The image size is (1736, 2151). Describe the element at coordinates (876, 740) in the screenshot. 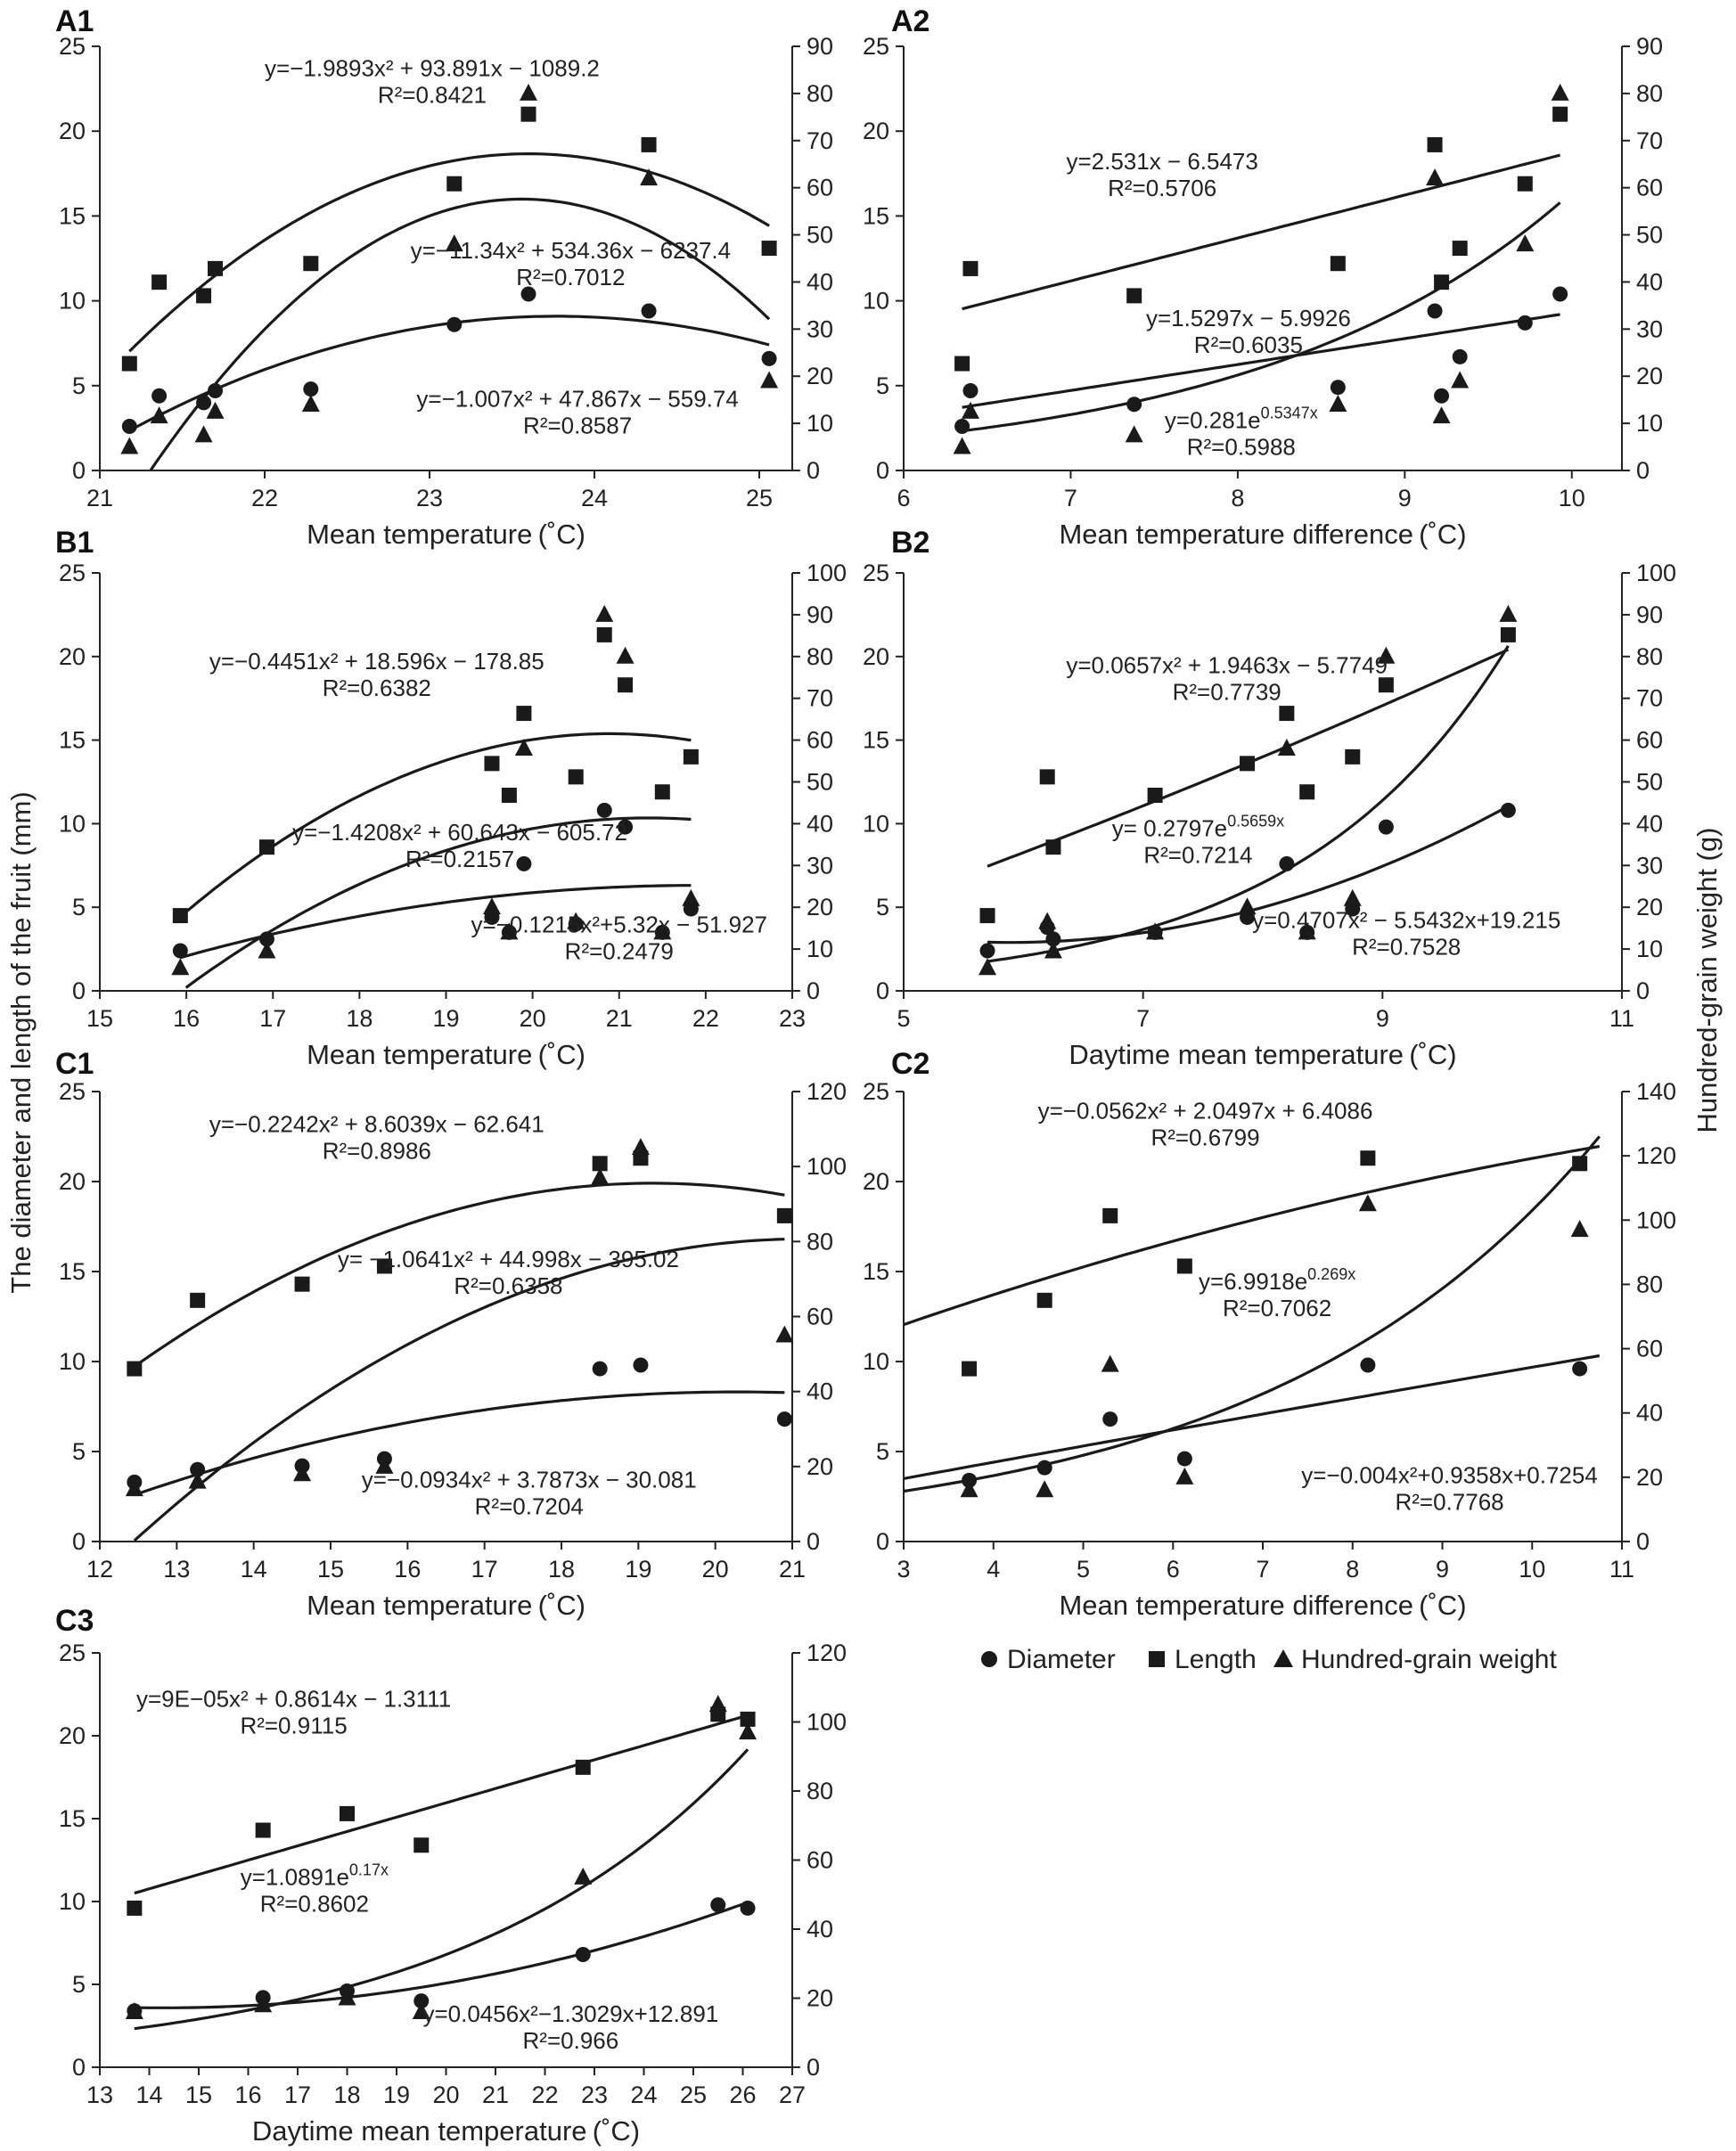

I see `left-tick-label: 15` at that location.